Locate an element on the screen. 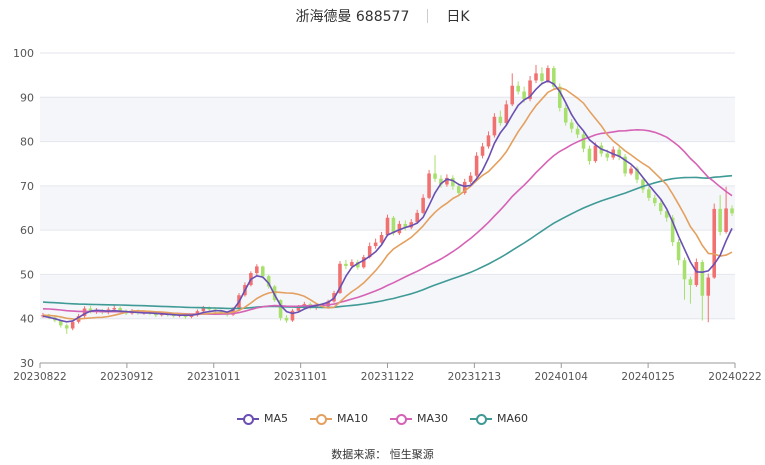 This screenshot has height=465, width=765. legend-ma60-icon is located at coordinates (481, 419).